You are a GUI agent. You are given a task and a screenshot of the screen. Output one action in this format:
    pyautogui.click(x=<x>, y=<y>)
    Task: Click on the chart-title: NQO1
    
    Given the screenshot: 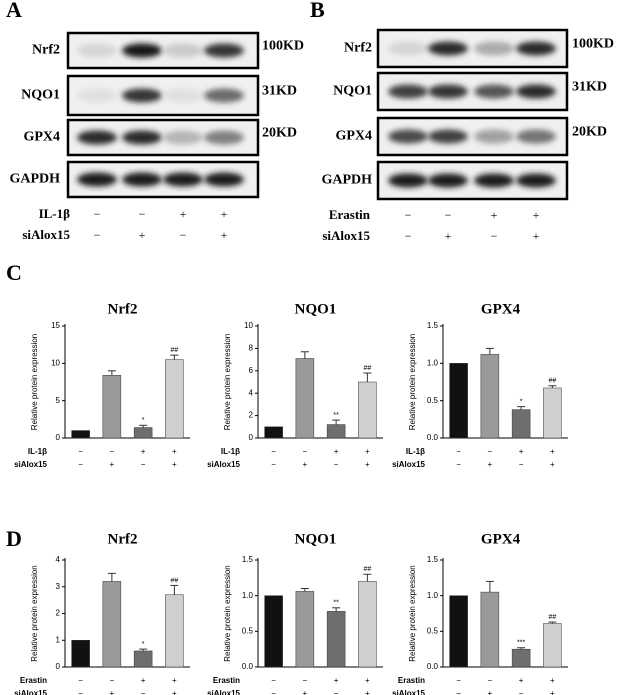 What is the action you would take?
    pyautogui.click(x=316, y=309)
    